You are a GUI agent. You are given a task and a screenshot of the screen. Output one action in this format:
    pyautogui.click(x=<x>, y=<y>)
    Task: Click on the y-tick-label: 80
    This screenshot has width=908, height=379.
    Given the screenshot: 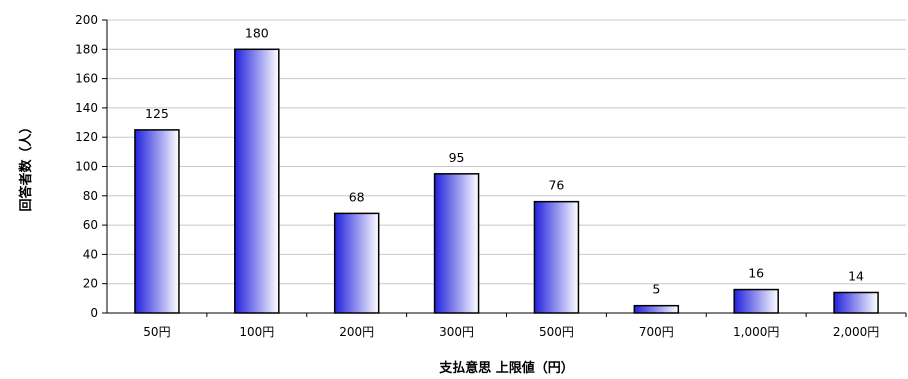 What is the action you would take?
    pyautogui.click(x=90, y=196)
    